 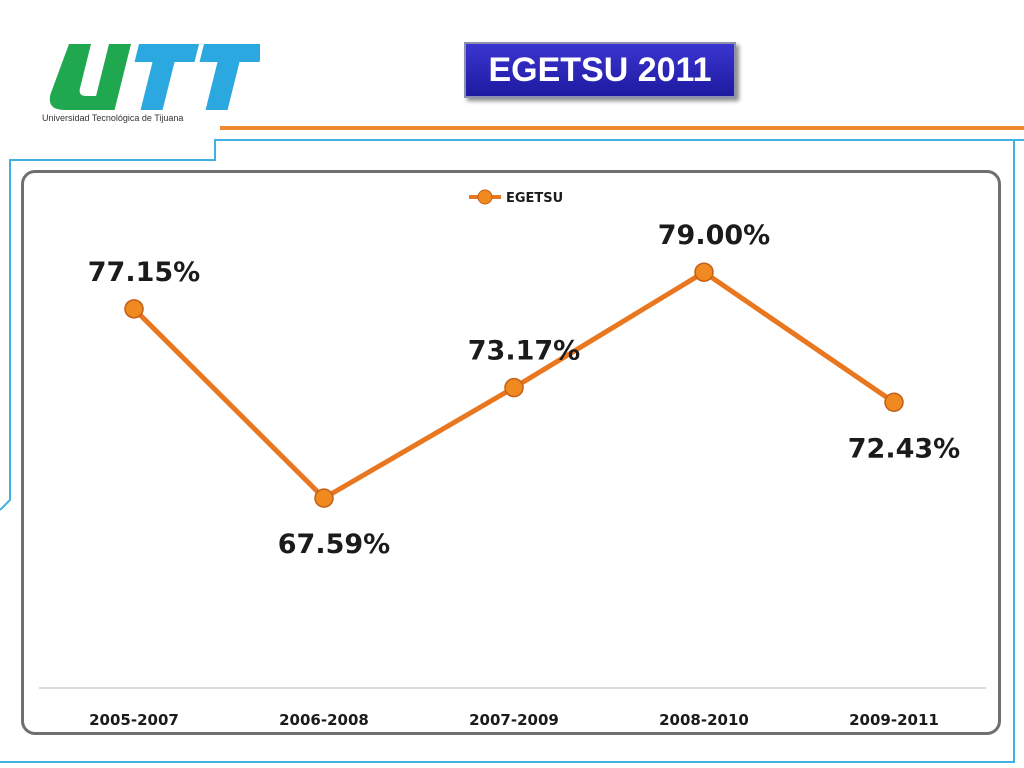 What do you see at coordinates (134, 720) in the screenshot?
I see `x-tick-label: 2005-2007` at bounding box center [134, 720].